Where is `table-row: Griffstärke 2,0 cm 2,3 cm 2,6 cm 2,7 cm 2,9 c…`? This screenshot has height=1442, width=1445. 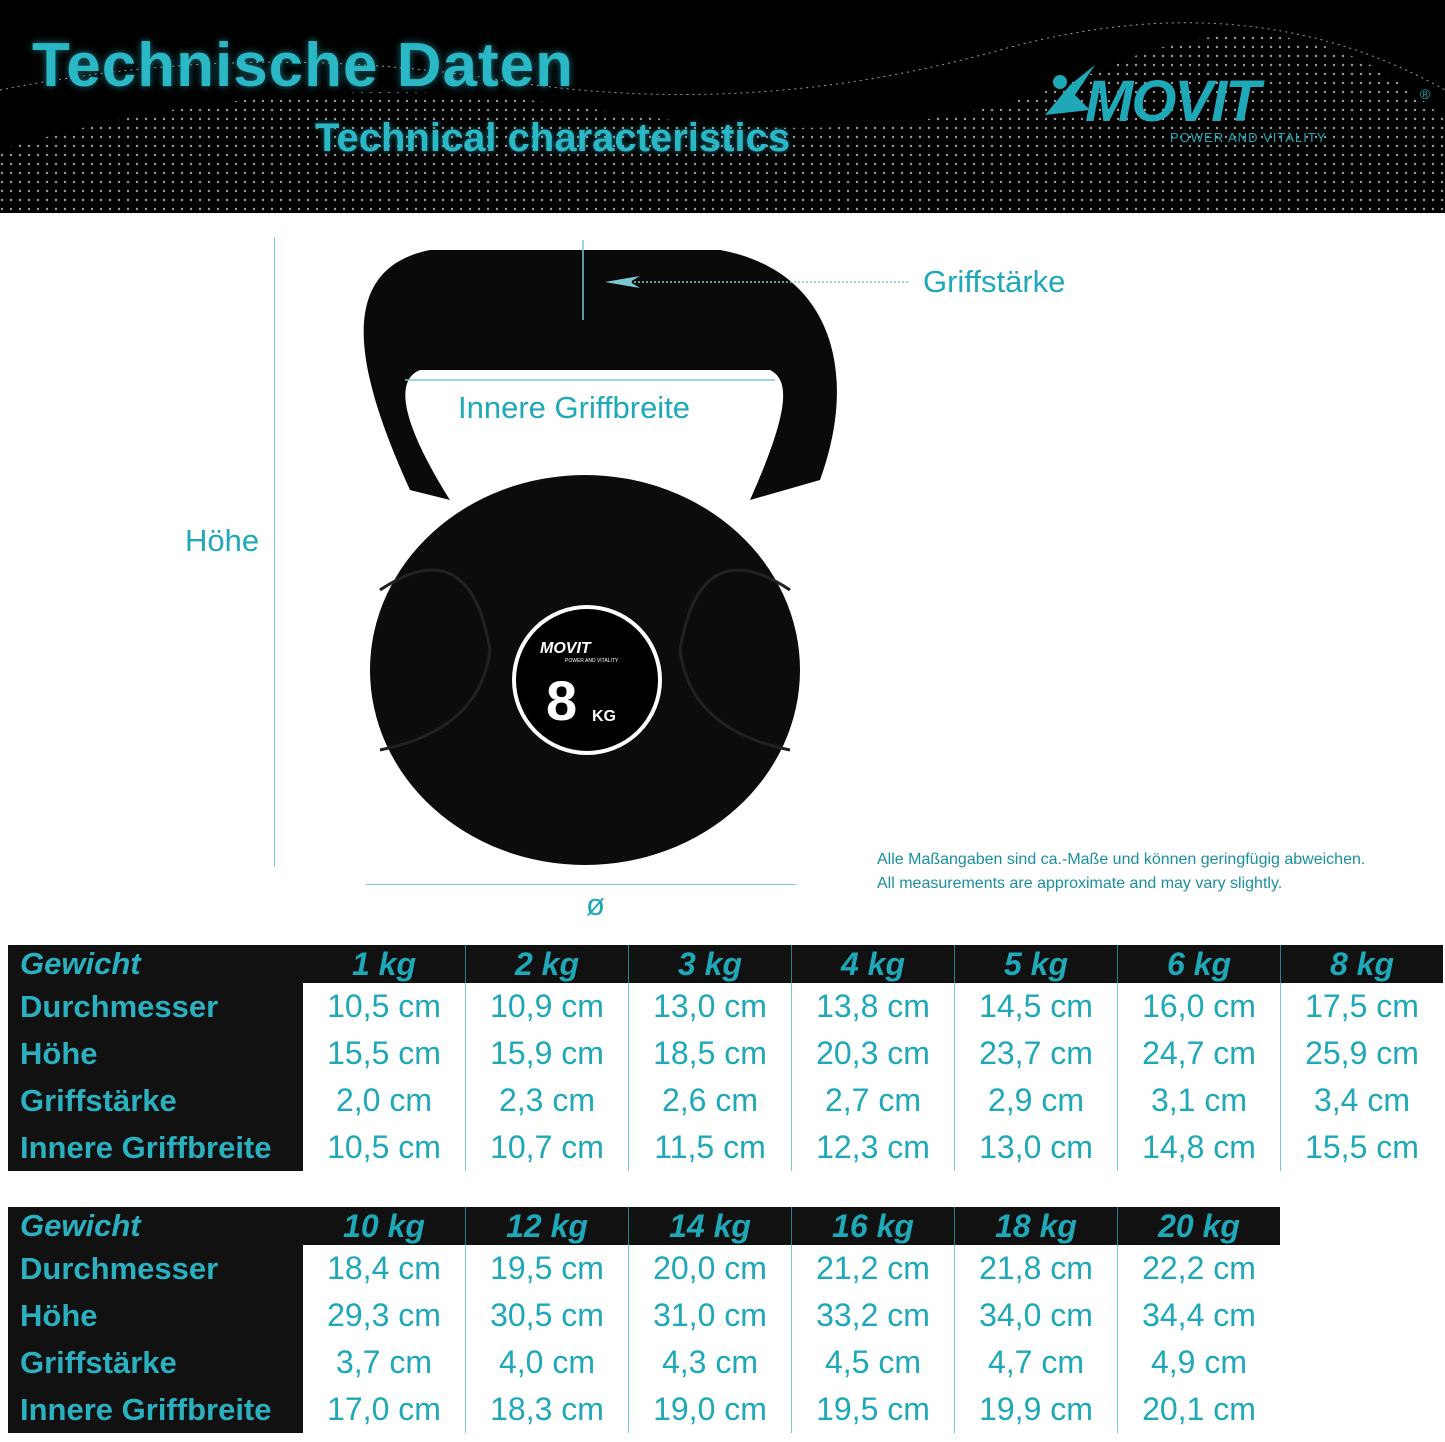
table-row: Griffstärke 2,0 cm 2,3 cm 2,6 cm 2,7 cm 2,9 c… is located at coordinates (725, 1100).